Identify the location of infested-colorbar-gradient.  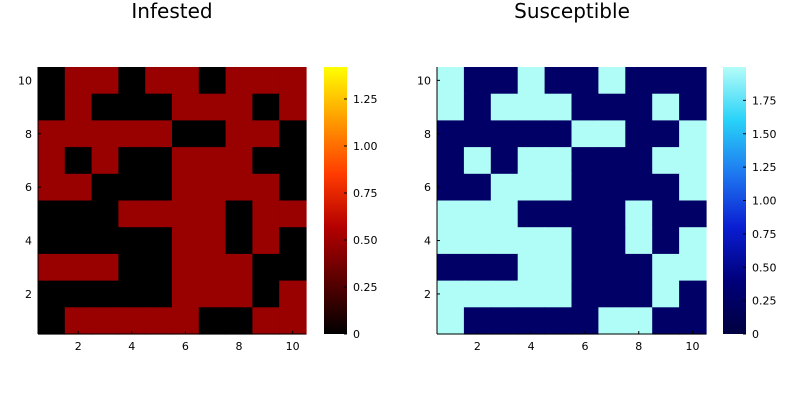
(335, 200).